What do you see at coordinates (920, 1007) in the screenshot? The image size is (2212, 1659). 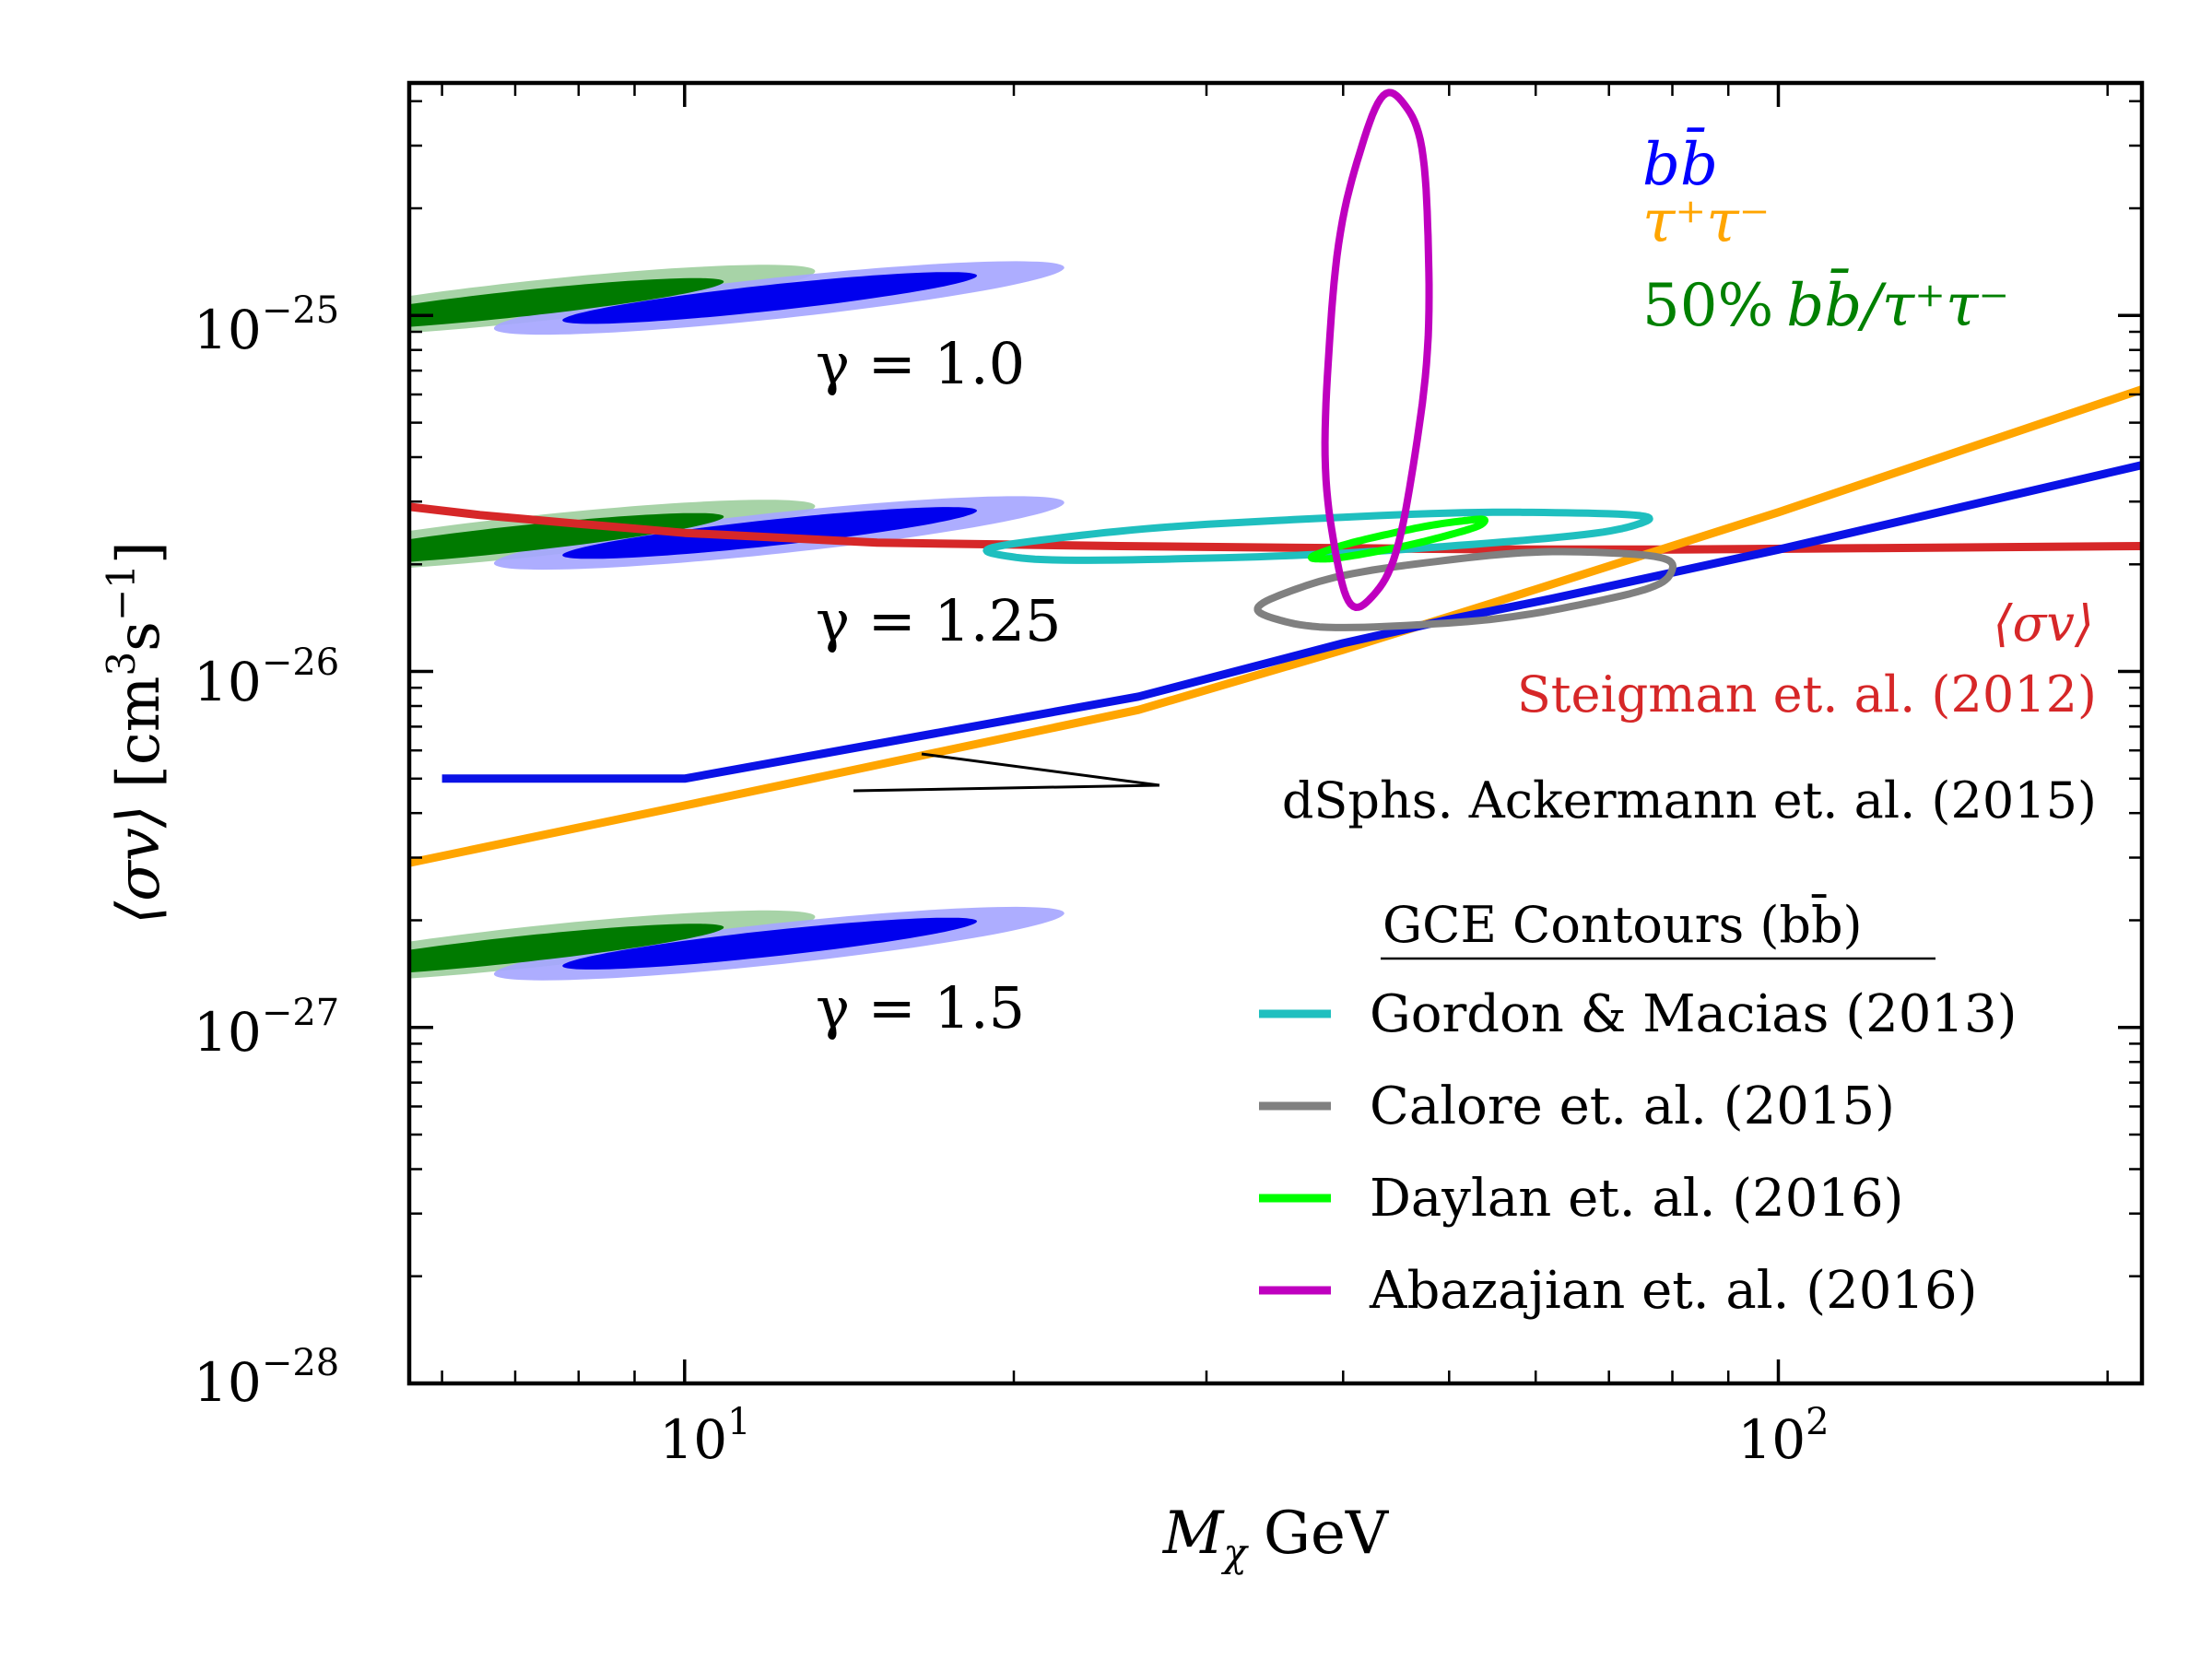 I see `gamma-label-1.5: γ = 1.5` at bounding box center [920, 1007].